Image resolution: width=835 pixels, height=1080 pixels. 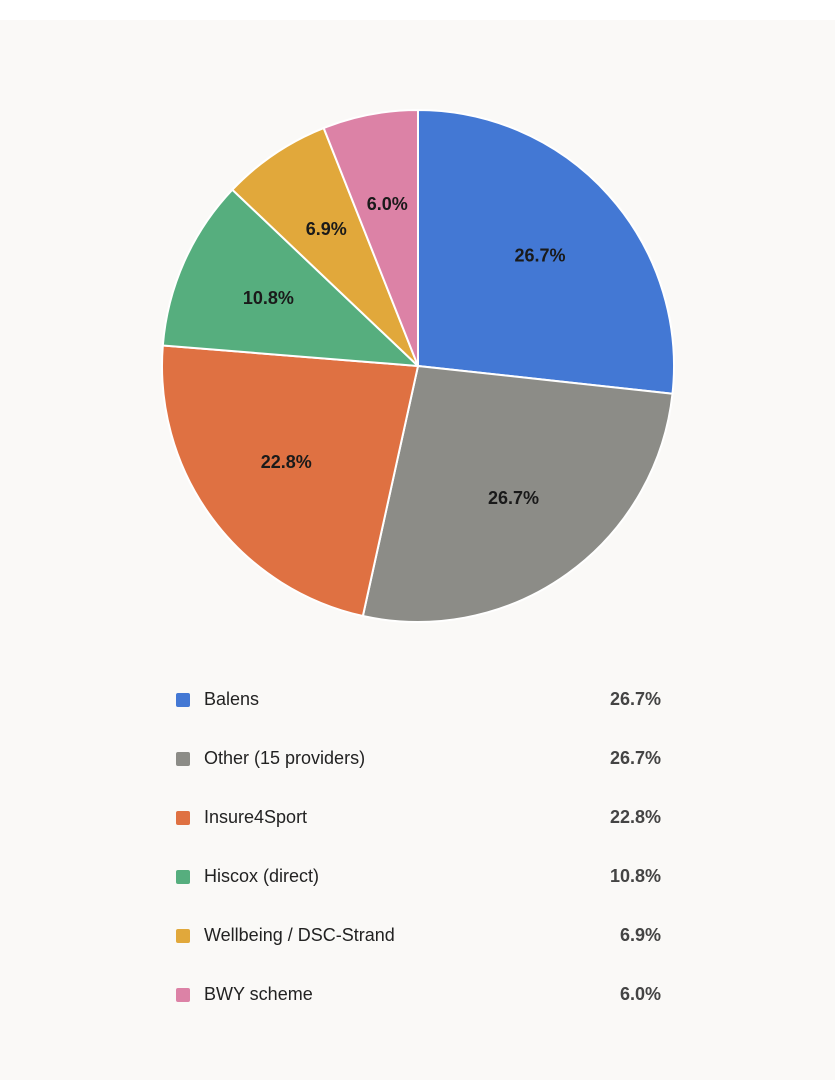 I want to click on top-strip, so click(x=417, y=10).